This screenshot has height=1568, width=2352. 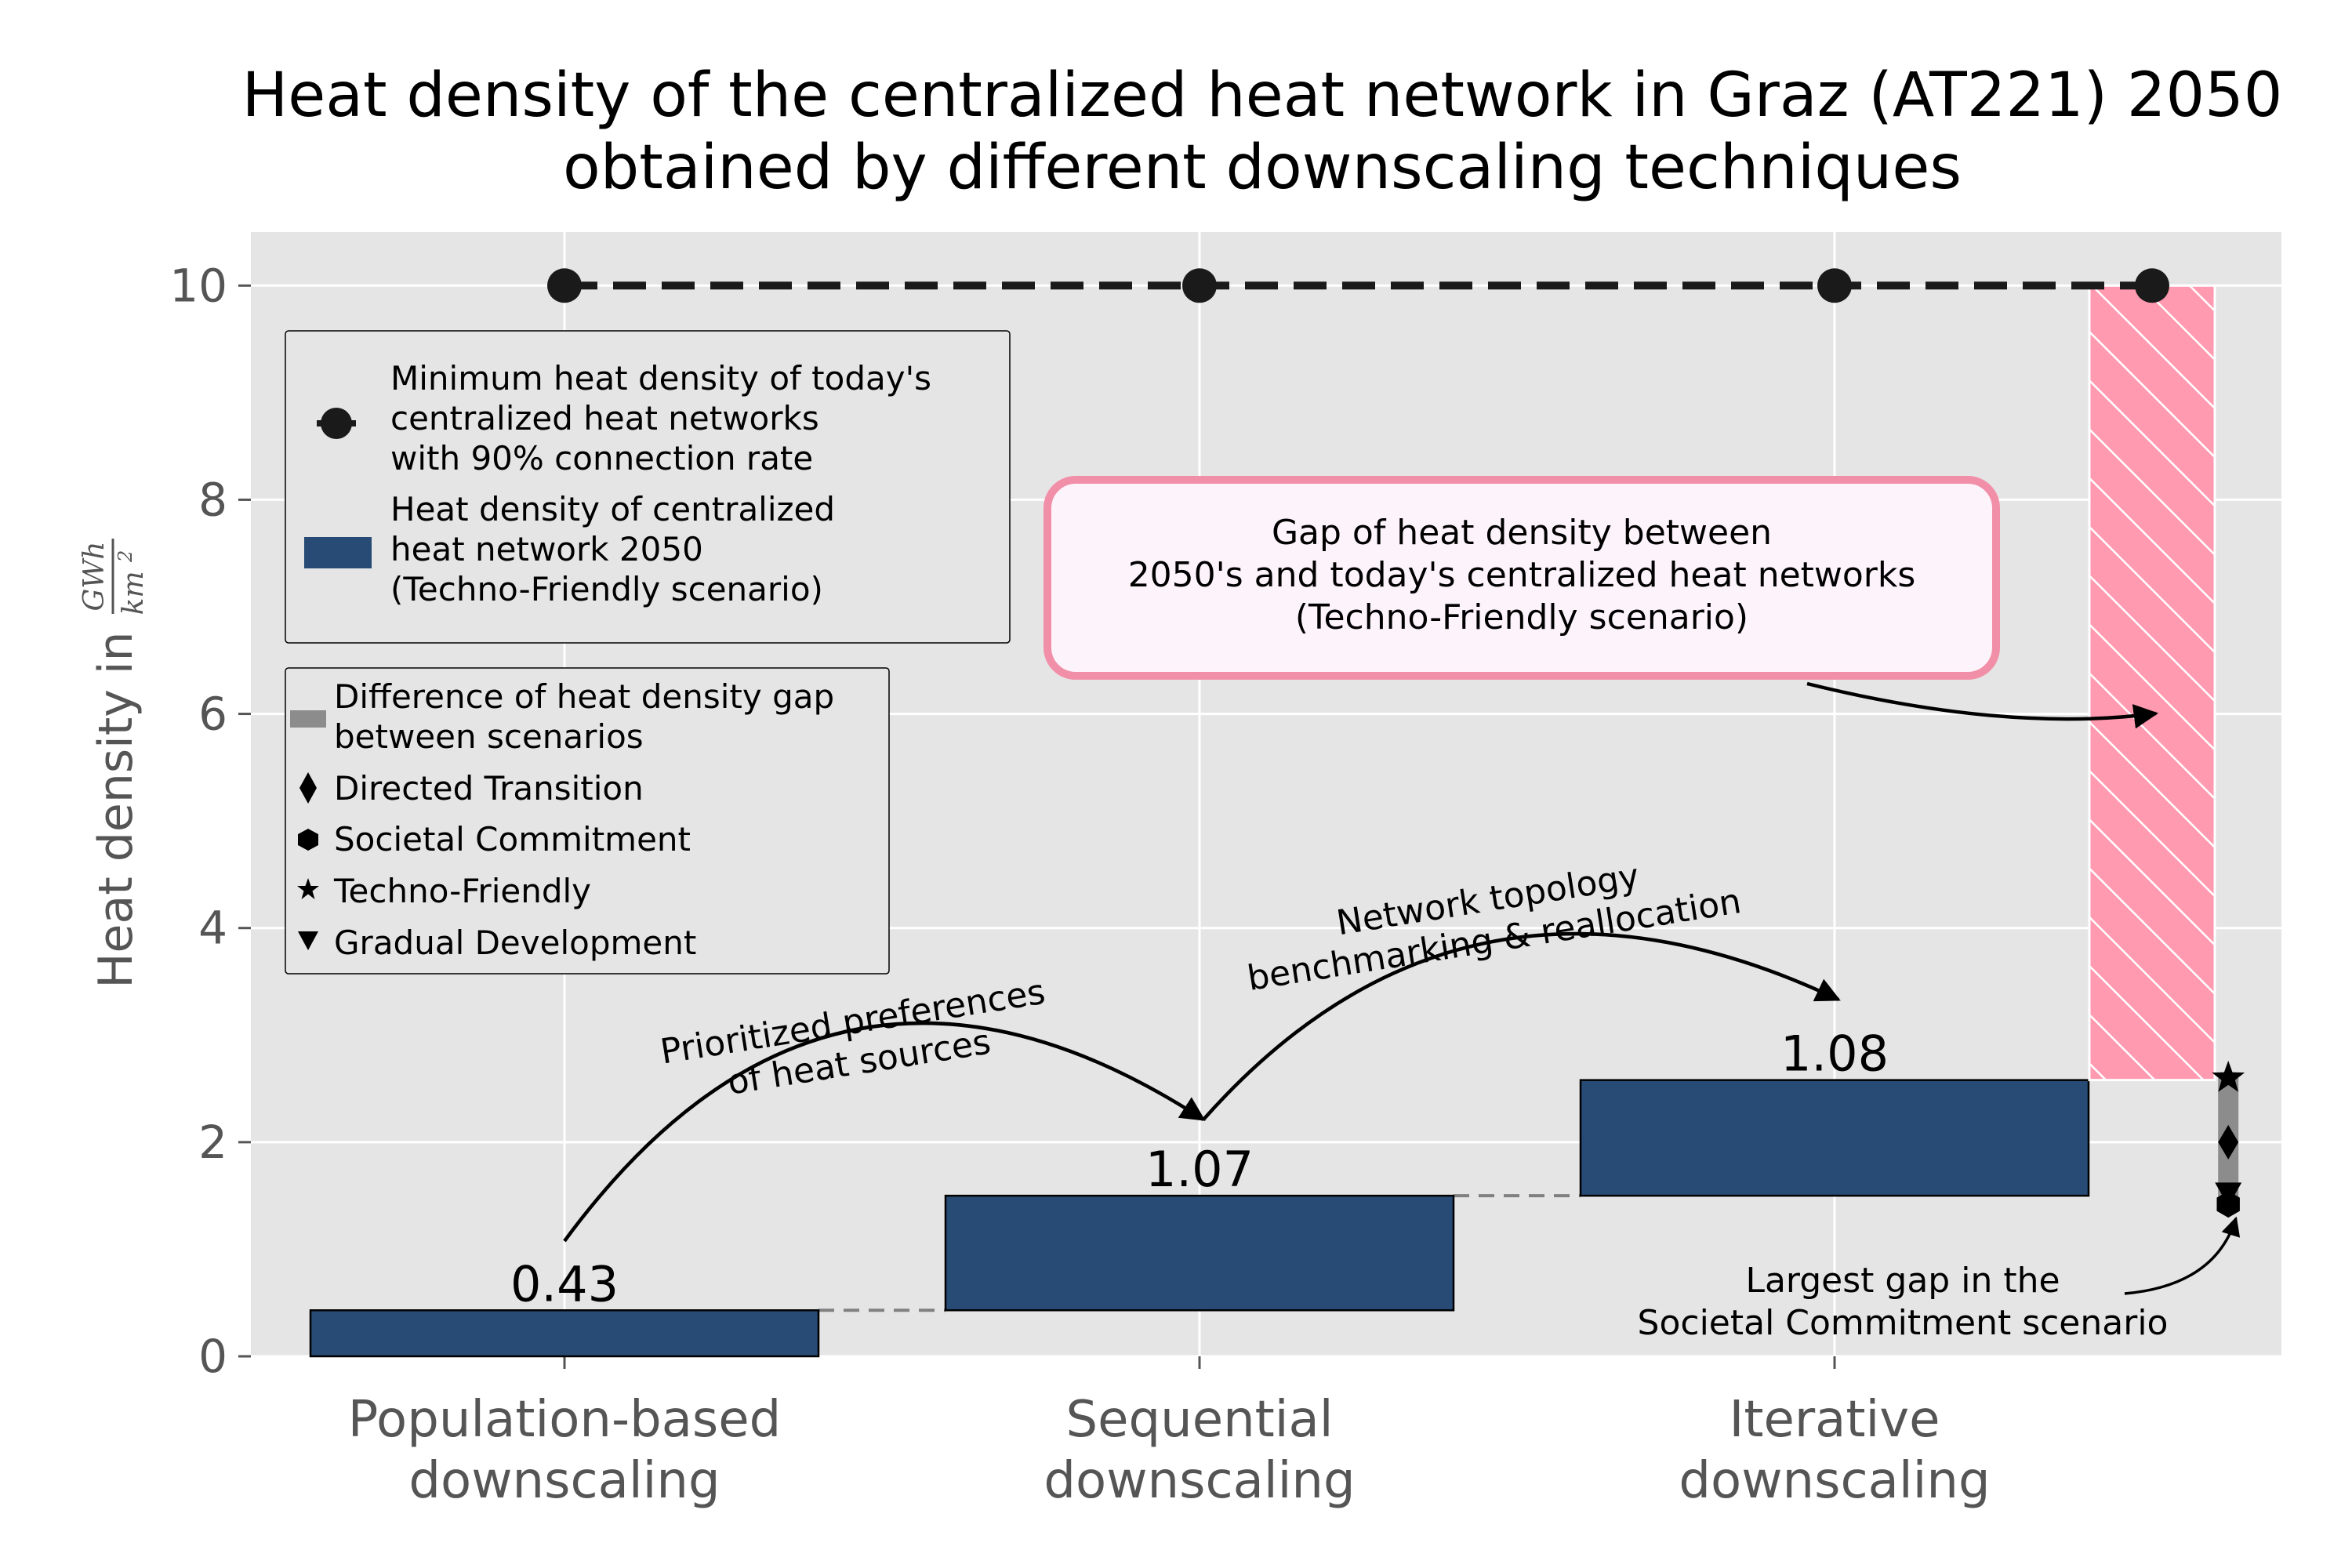 What do you see at coordinates (338, 552) in the screenshot?
I see `legend-bar-swatch` at bounding box center [338, 552].